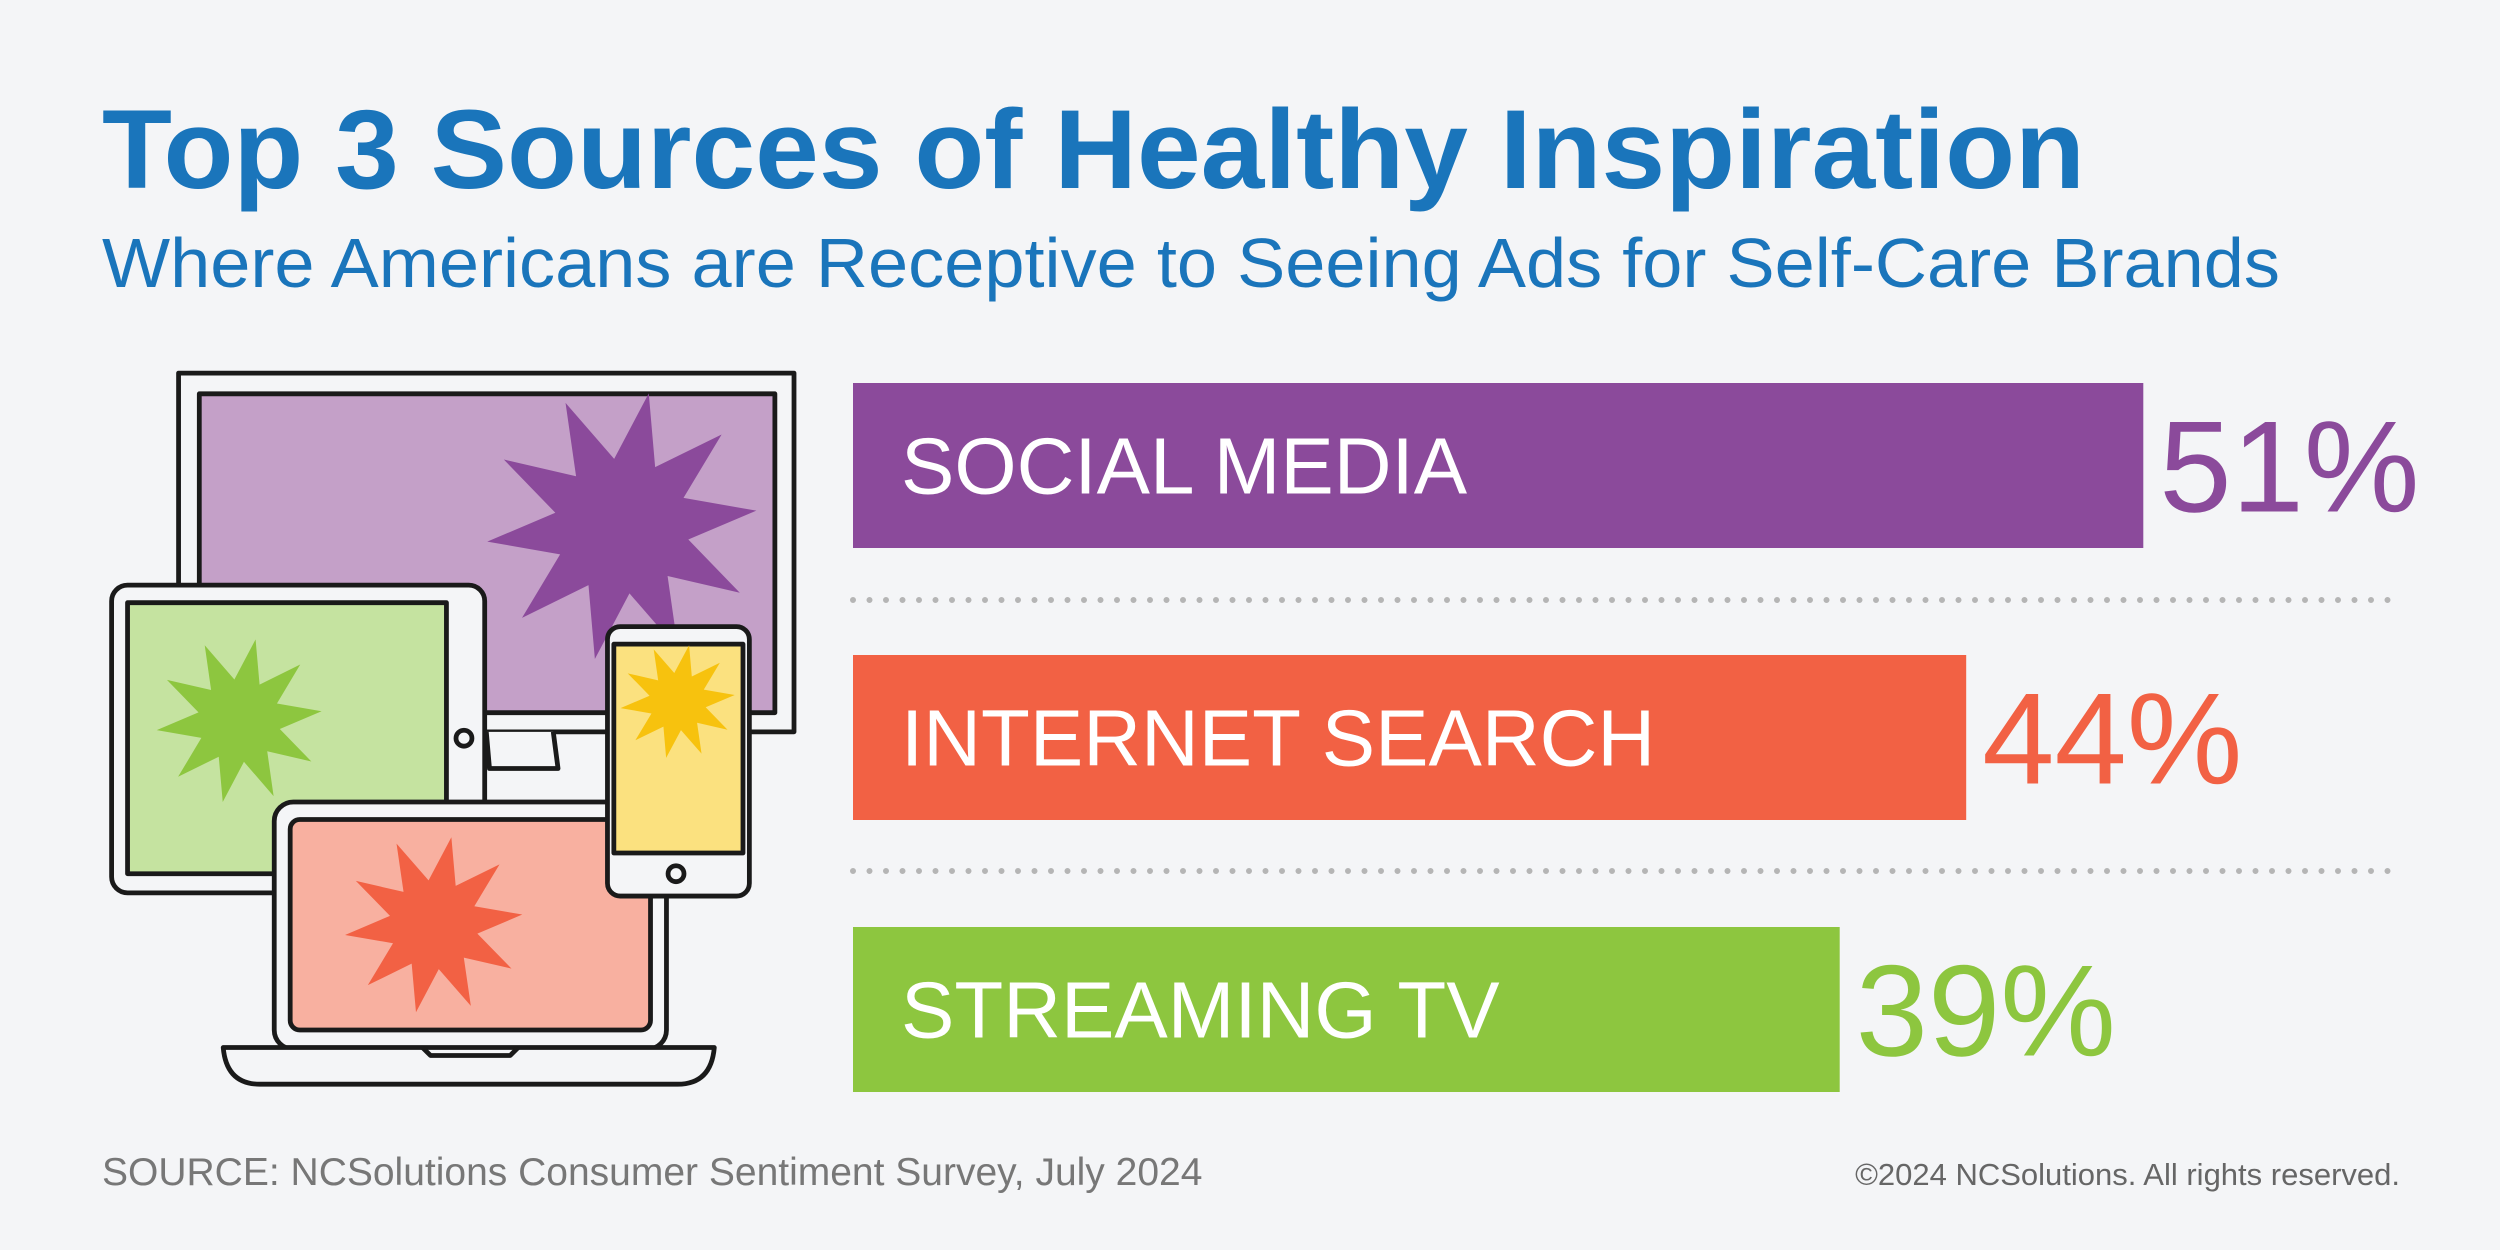  I want to click on chart-title: Top 3 Sources of Healthy Inspiration, so click(1093, 149).